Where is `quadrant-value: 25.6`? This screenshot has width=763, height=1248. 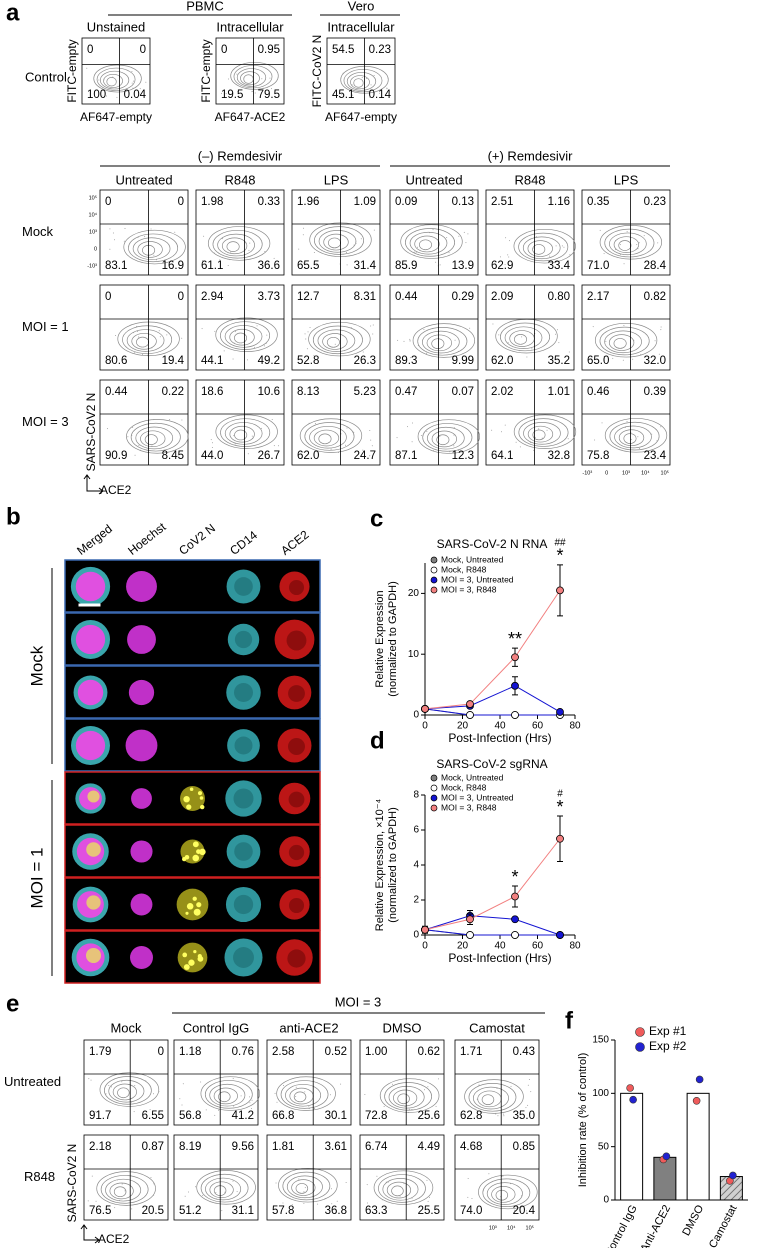
quadrant-value: 25.6 is located at coordinates (429, 1116).